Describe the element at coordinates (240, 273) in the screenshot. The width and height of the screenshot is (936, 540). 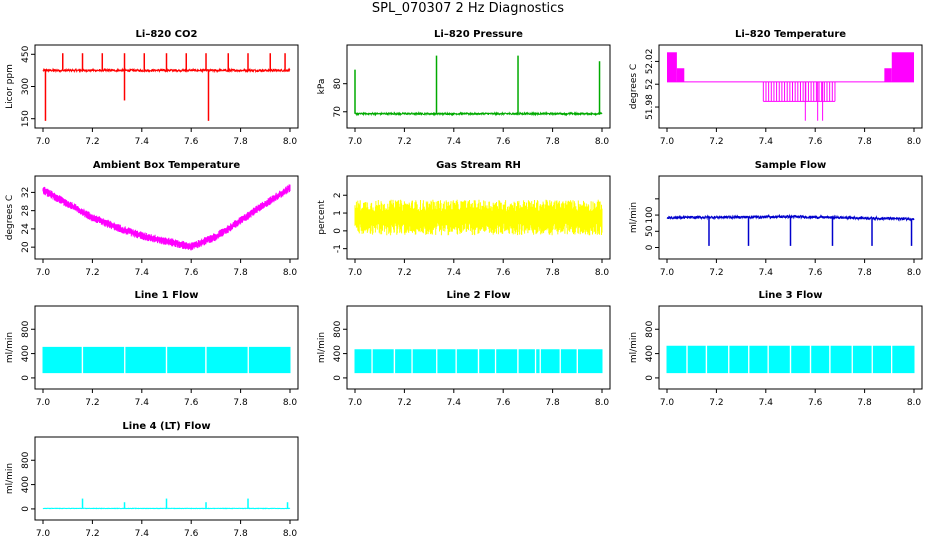
I see `x-tick-label-ambient_temp-4: 7.8` at that location.